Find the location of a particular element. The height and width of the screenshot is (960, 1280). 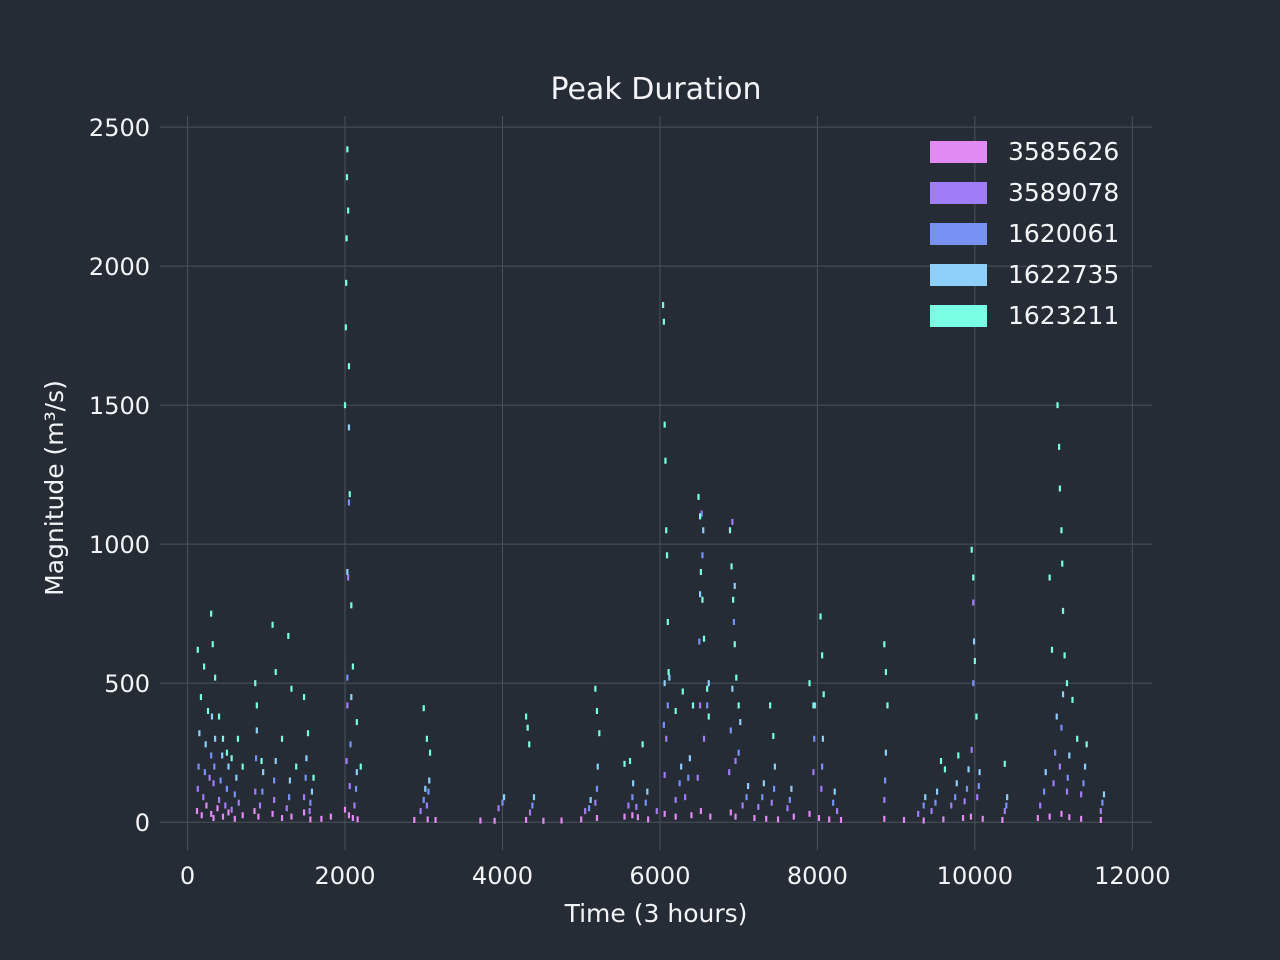

y-axis-ticks: 0 500 1000 1500 2000 2500 is located at coordinates (119, 475).